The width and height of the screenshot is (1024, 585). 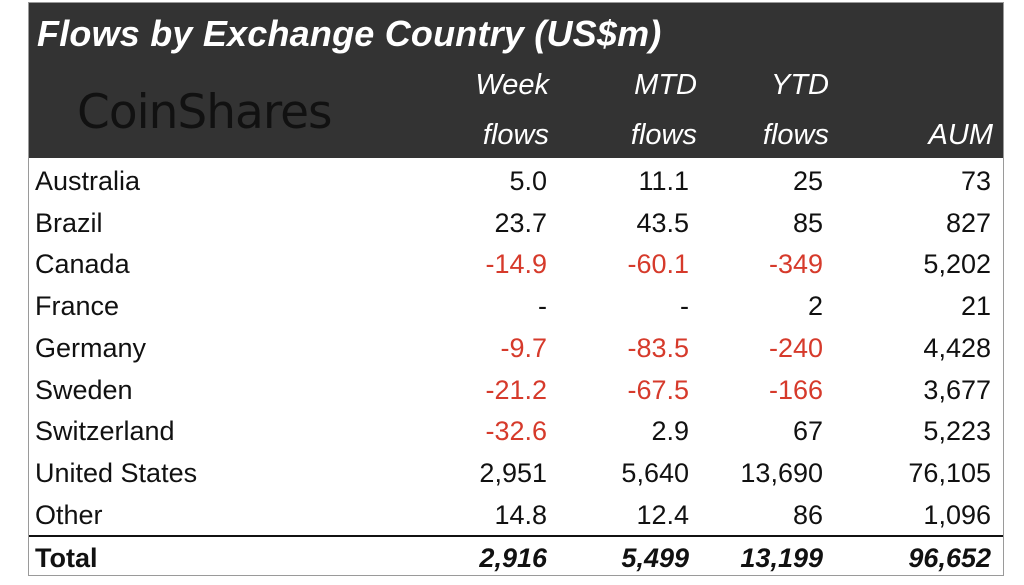 I want to click on ytd-cell: -349, so click(x=795, y=264).